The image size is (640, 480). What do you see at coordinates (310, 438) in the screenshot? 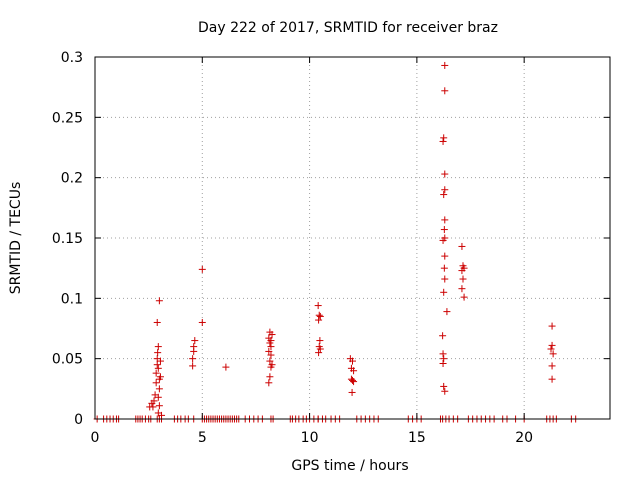
I see `x-tick-label: 10` at bounding box center [310, 438].